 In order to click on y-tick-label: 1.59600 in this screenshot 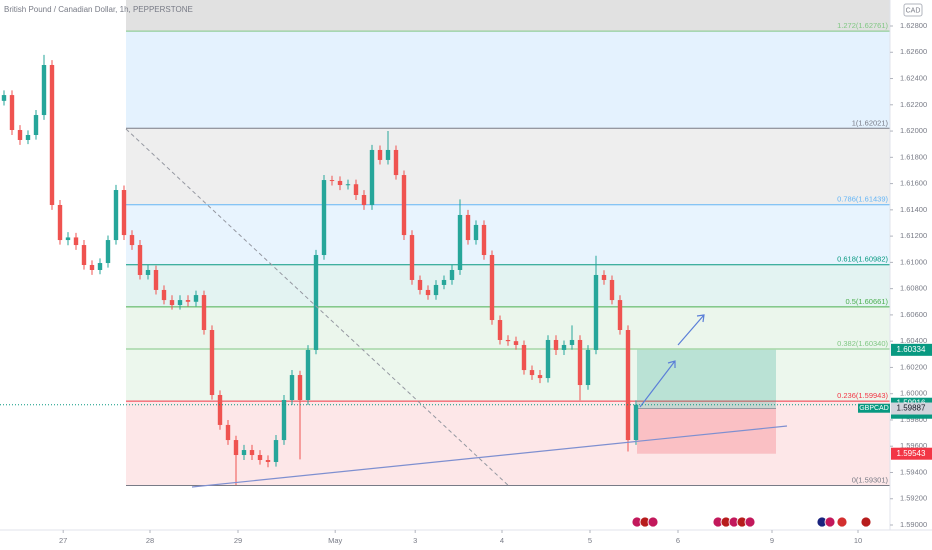, I will do `click(913, 445)`.